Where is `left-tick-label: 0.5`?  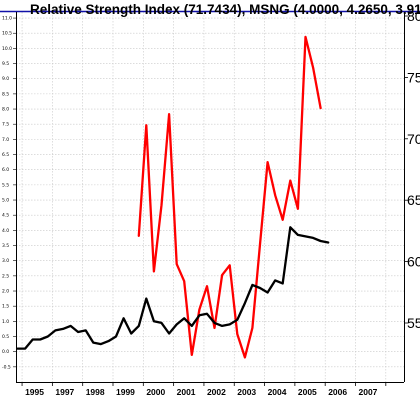 left-tick-label: 0.5 is located at coordinates (5, 337).